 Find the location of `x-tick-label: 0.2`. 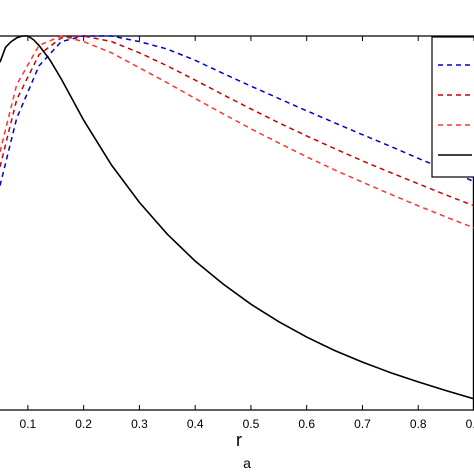

x-tick-label: 0.2 is located at coordinates (83, 424).